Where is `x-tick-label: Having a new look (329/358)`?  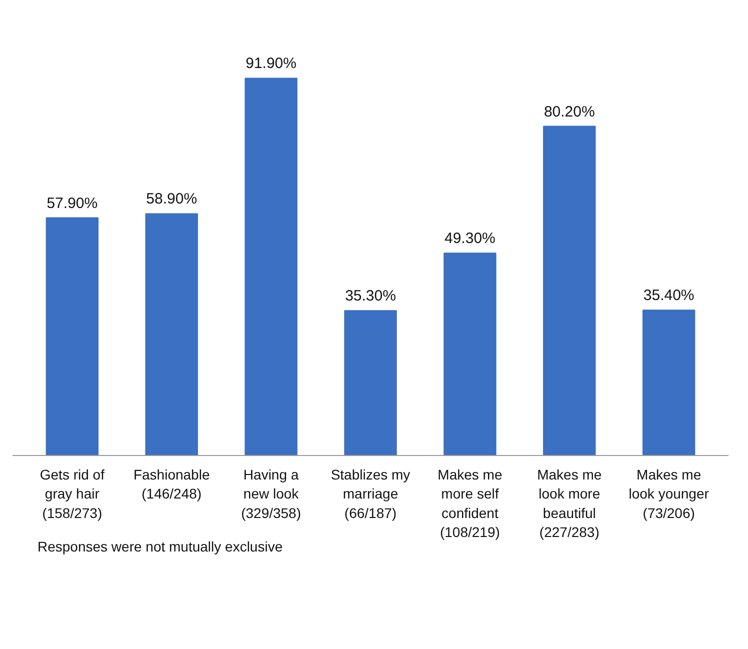
x-tick-label: Having a new look (329/358) is located at coordinates (271, 493).